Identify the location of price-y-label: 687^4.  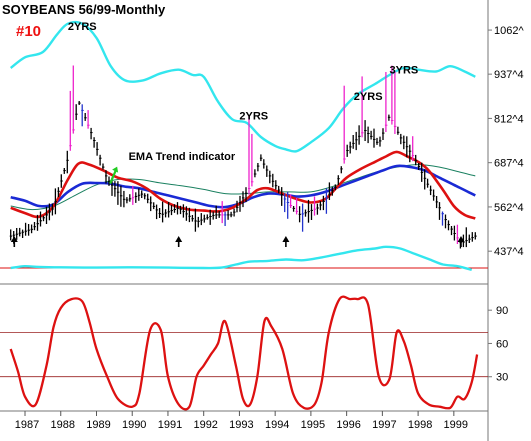
(509, 164).